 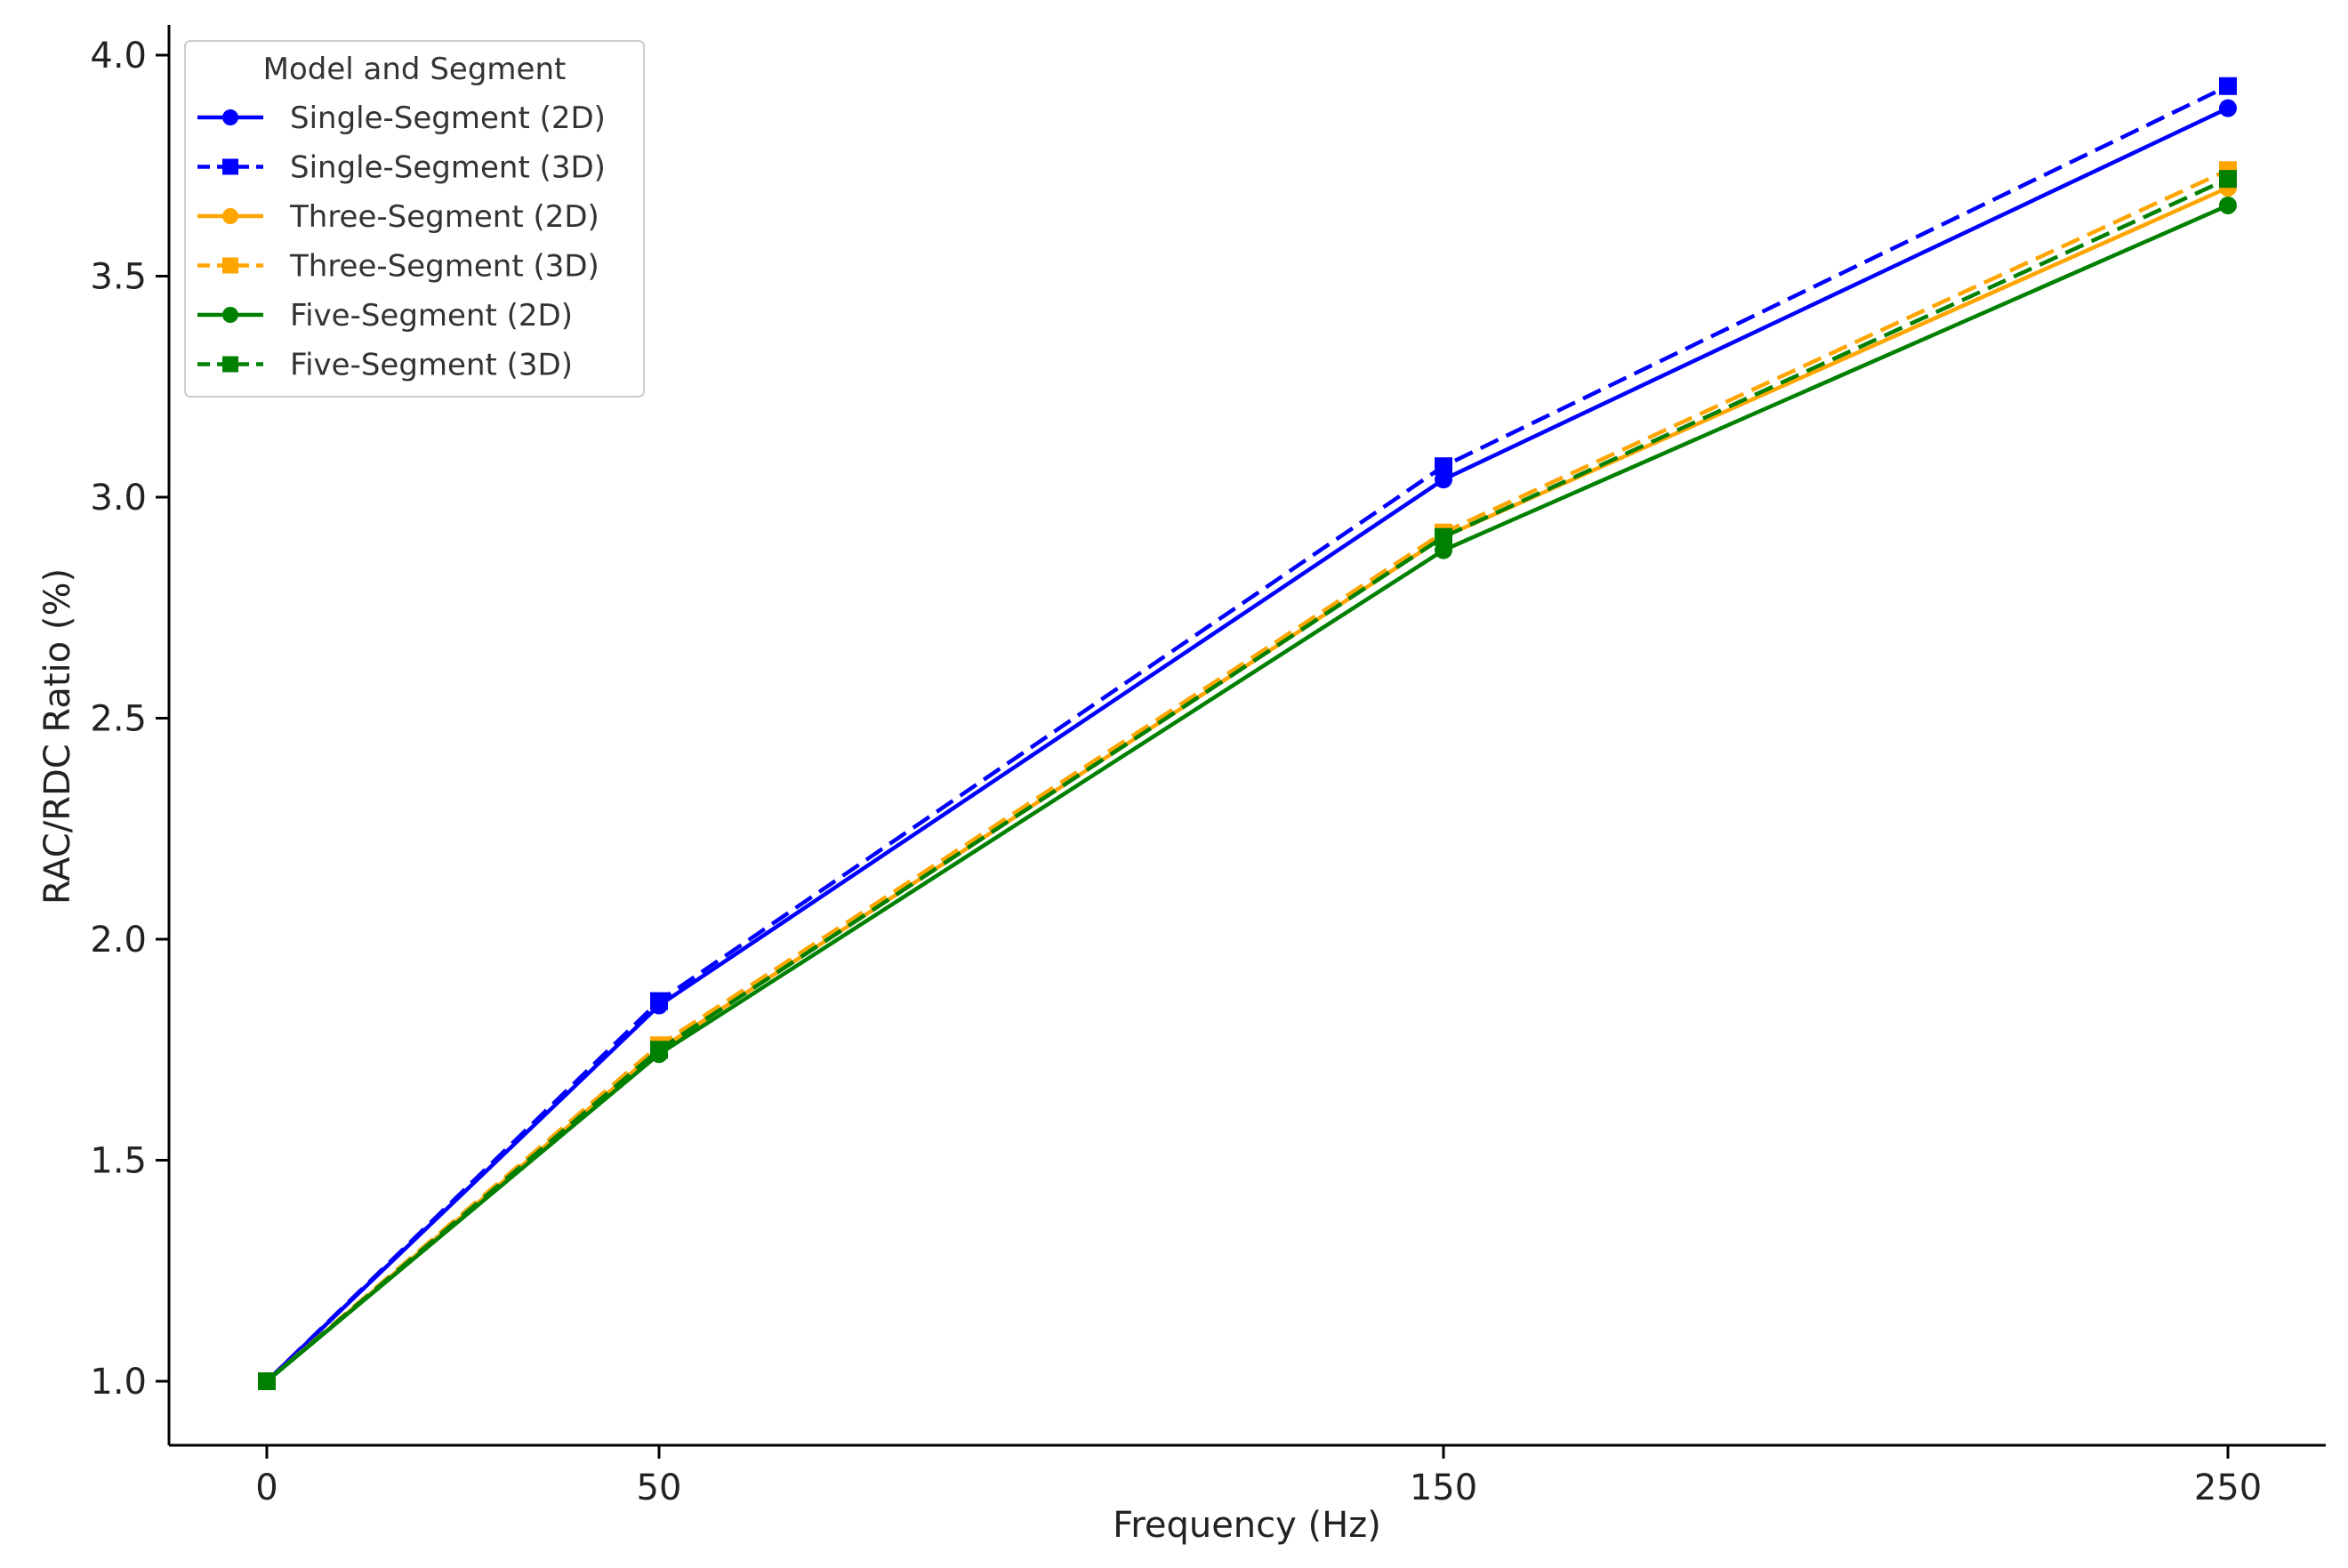 What do you see at coordinates (1258, 1476) in the screenshot?
I see `x-ticks: 0 50 150 250` at bounding box center [1258, 1476].